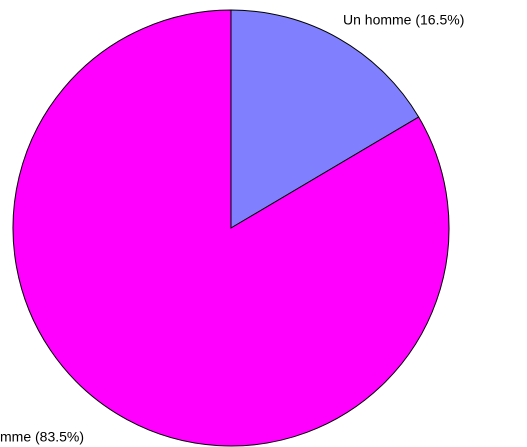  What do you see at coordinates (42, 437) in the screenshot?
I see `slice-label: mme (83.5%)` at bounding box center [42, 437].